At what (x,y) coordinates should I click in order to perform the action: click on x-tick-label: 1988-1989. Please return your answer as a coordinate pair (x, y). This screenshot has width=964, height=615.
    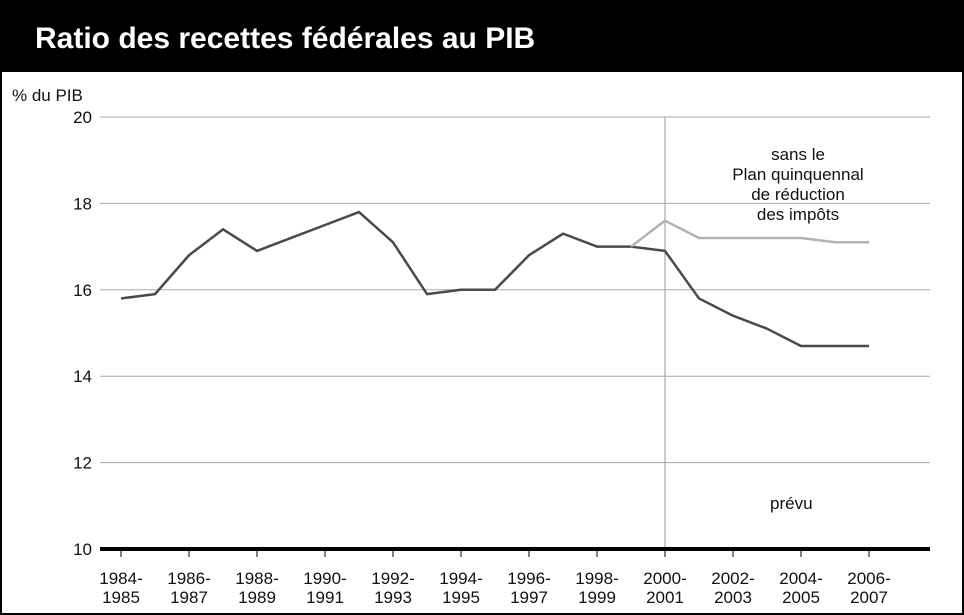
    Looking at the image, I should click on (256, 588).